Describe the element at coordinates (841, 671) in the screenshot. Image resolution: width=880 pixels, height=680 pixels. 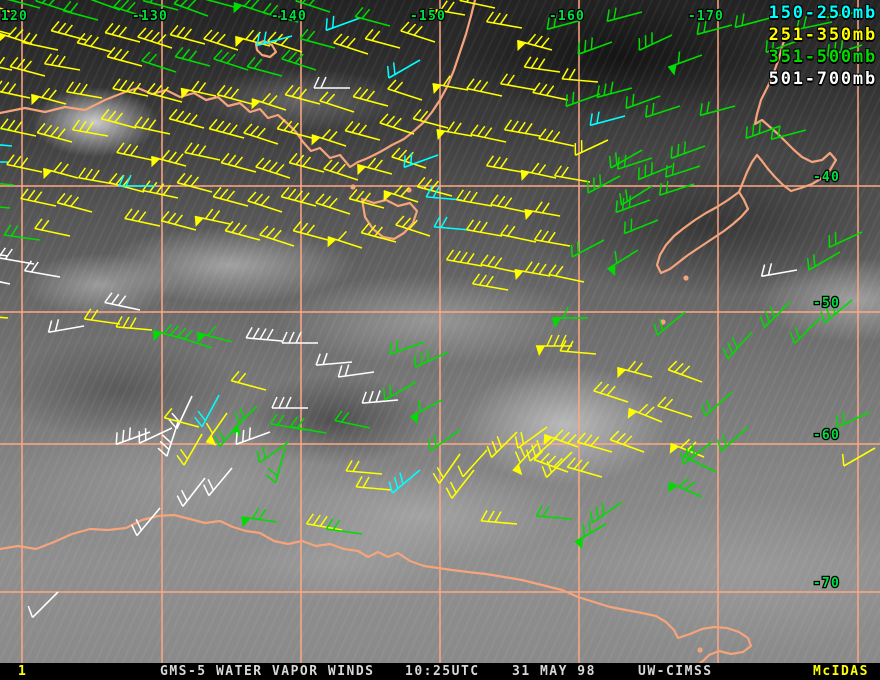
I see `brand-label: McIDAS` at that location.